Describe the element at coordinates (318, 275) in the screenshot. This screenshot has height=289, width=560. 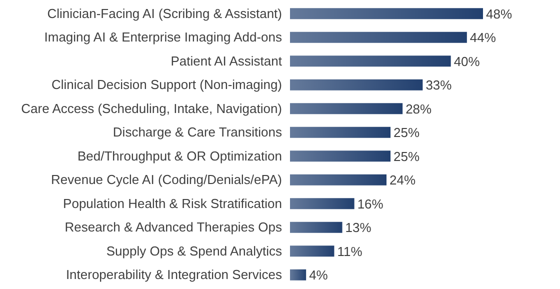
I see `data-label: 4%` at that location.